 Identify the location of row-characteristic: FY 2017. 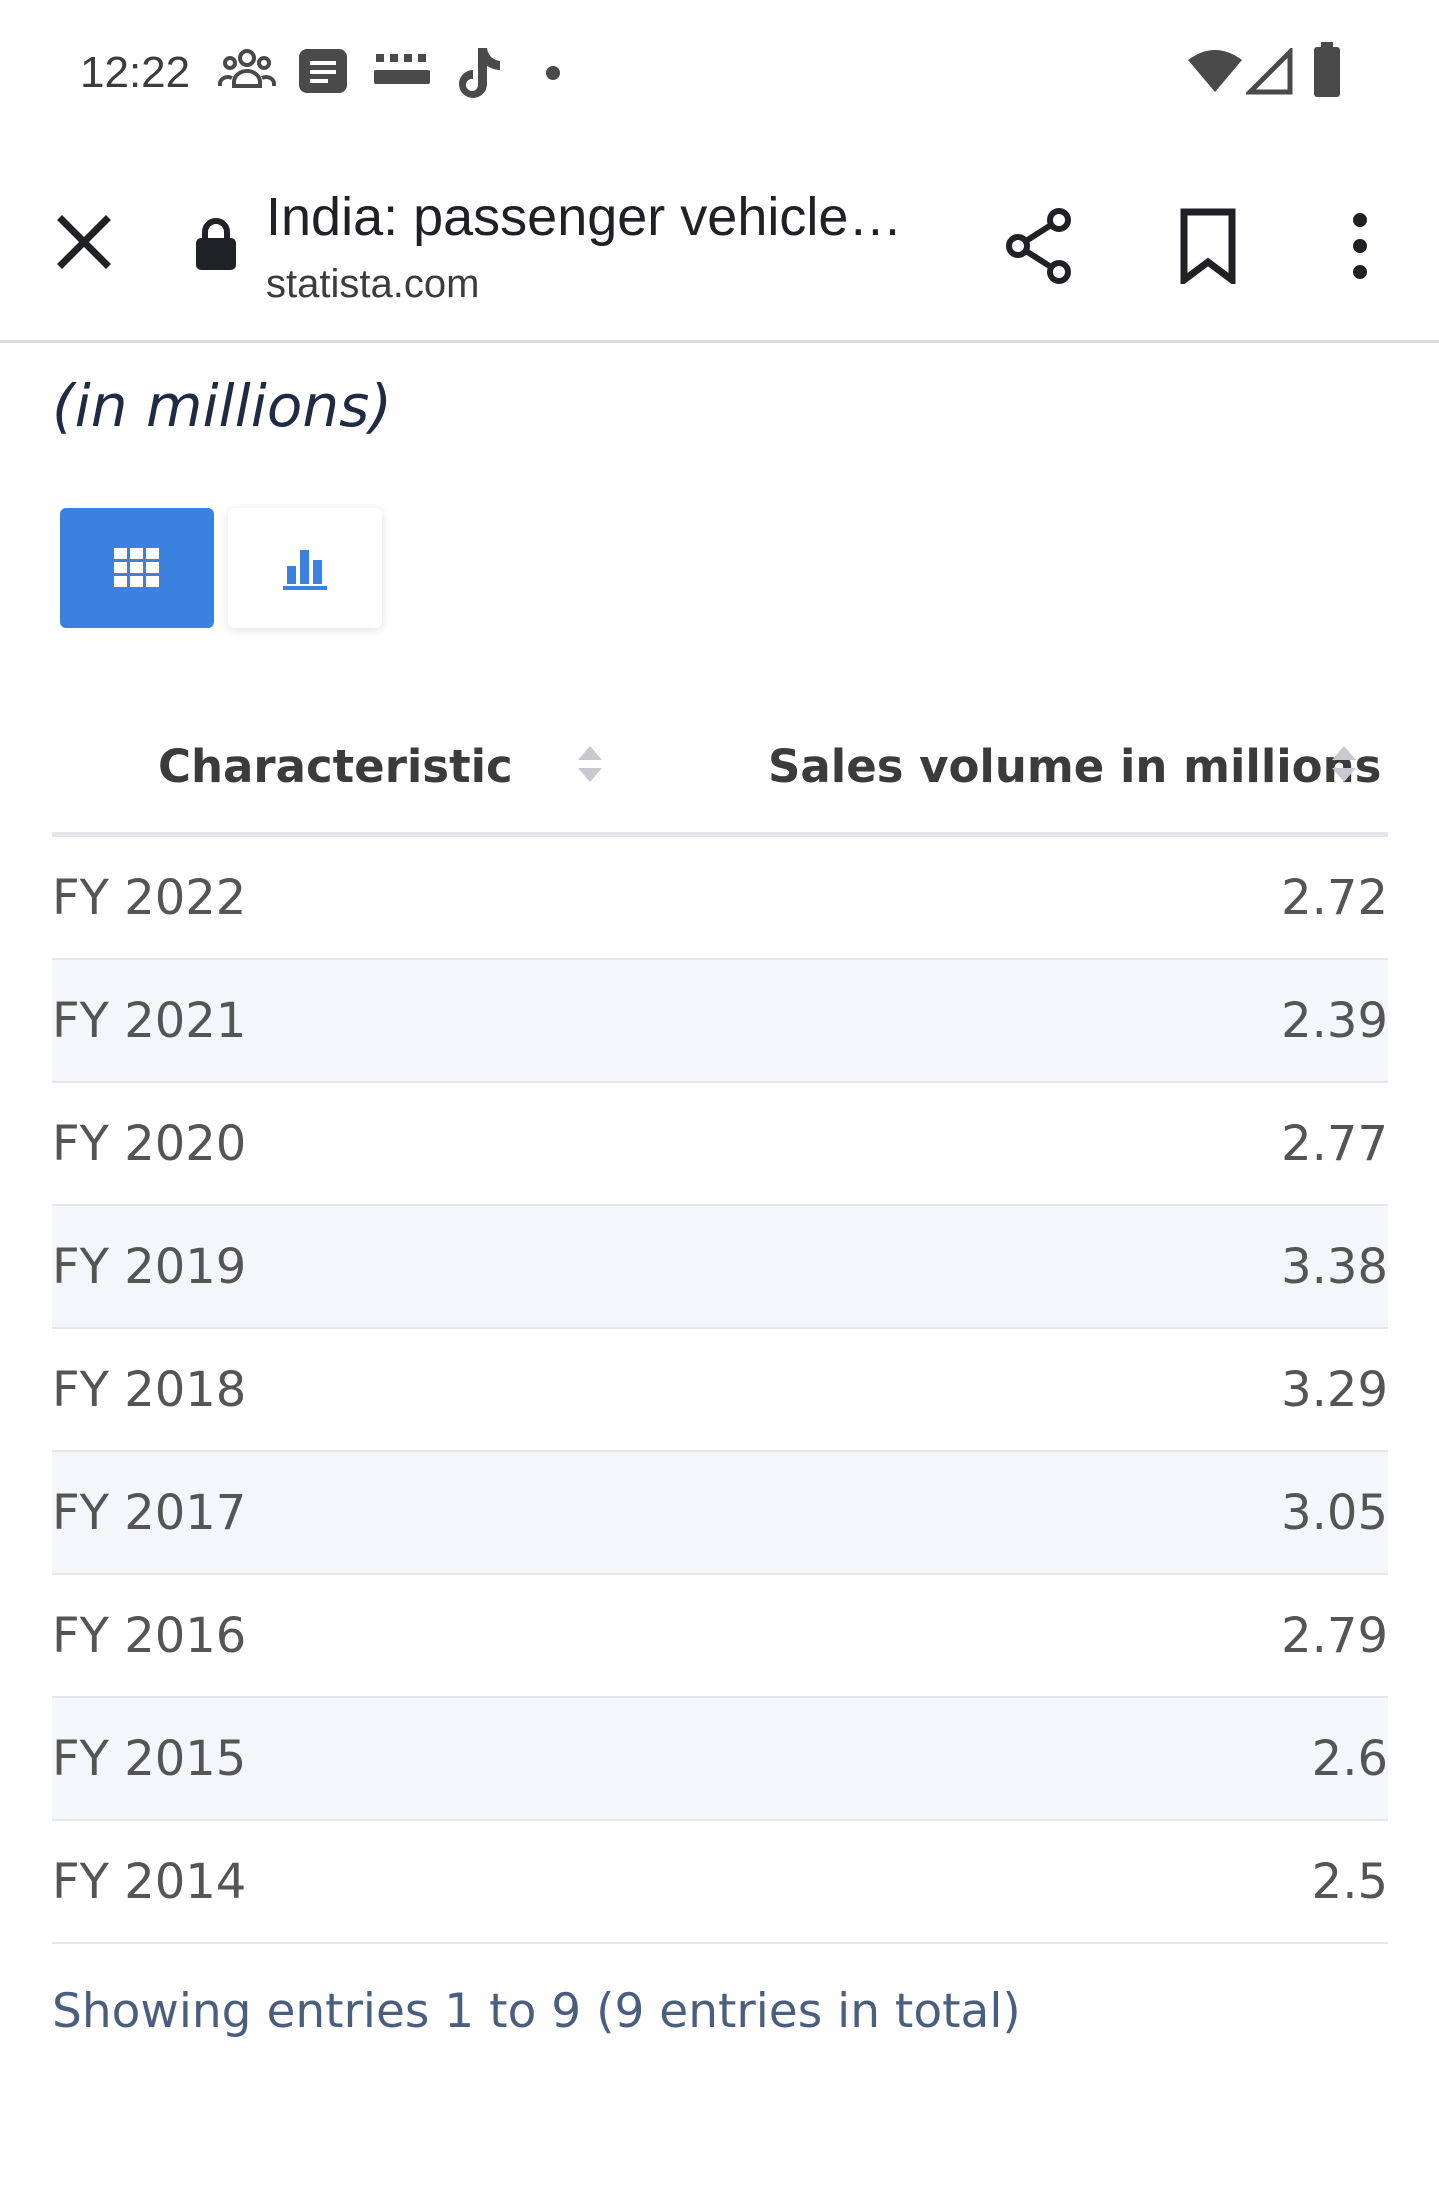
(386, 1513).